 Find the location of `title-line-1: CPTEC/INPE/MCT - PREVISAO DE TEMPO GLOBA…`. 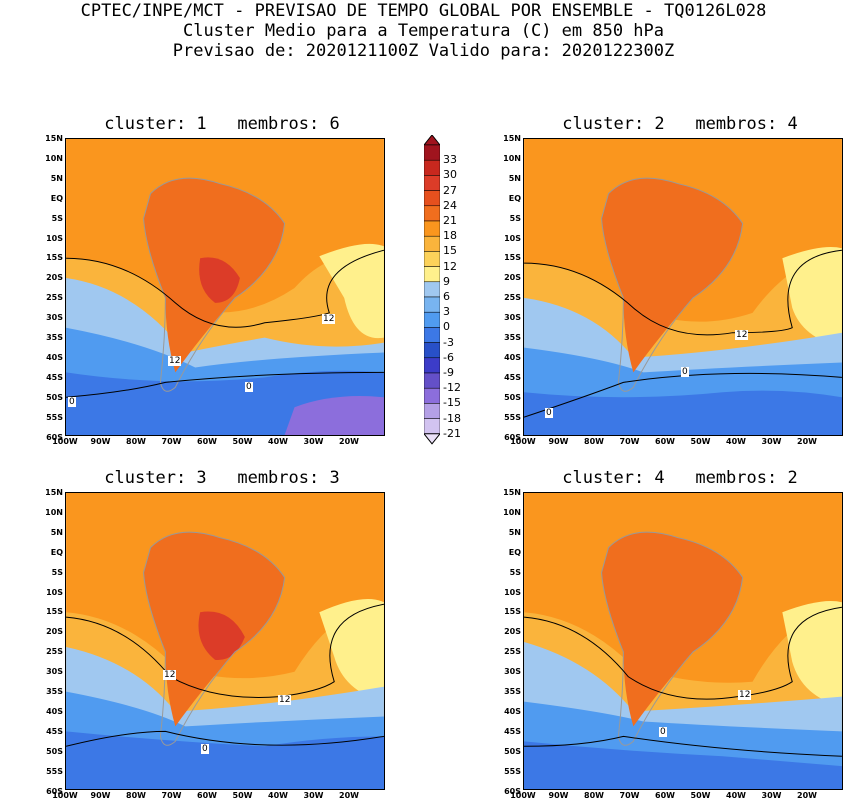

title-line-1: CPTEC/INPE/MCT - PREVISAO DE TEMPO GLOBA… is located at coordinates (423, 11).